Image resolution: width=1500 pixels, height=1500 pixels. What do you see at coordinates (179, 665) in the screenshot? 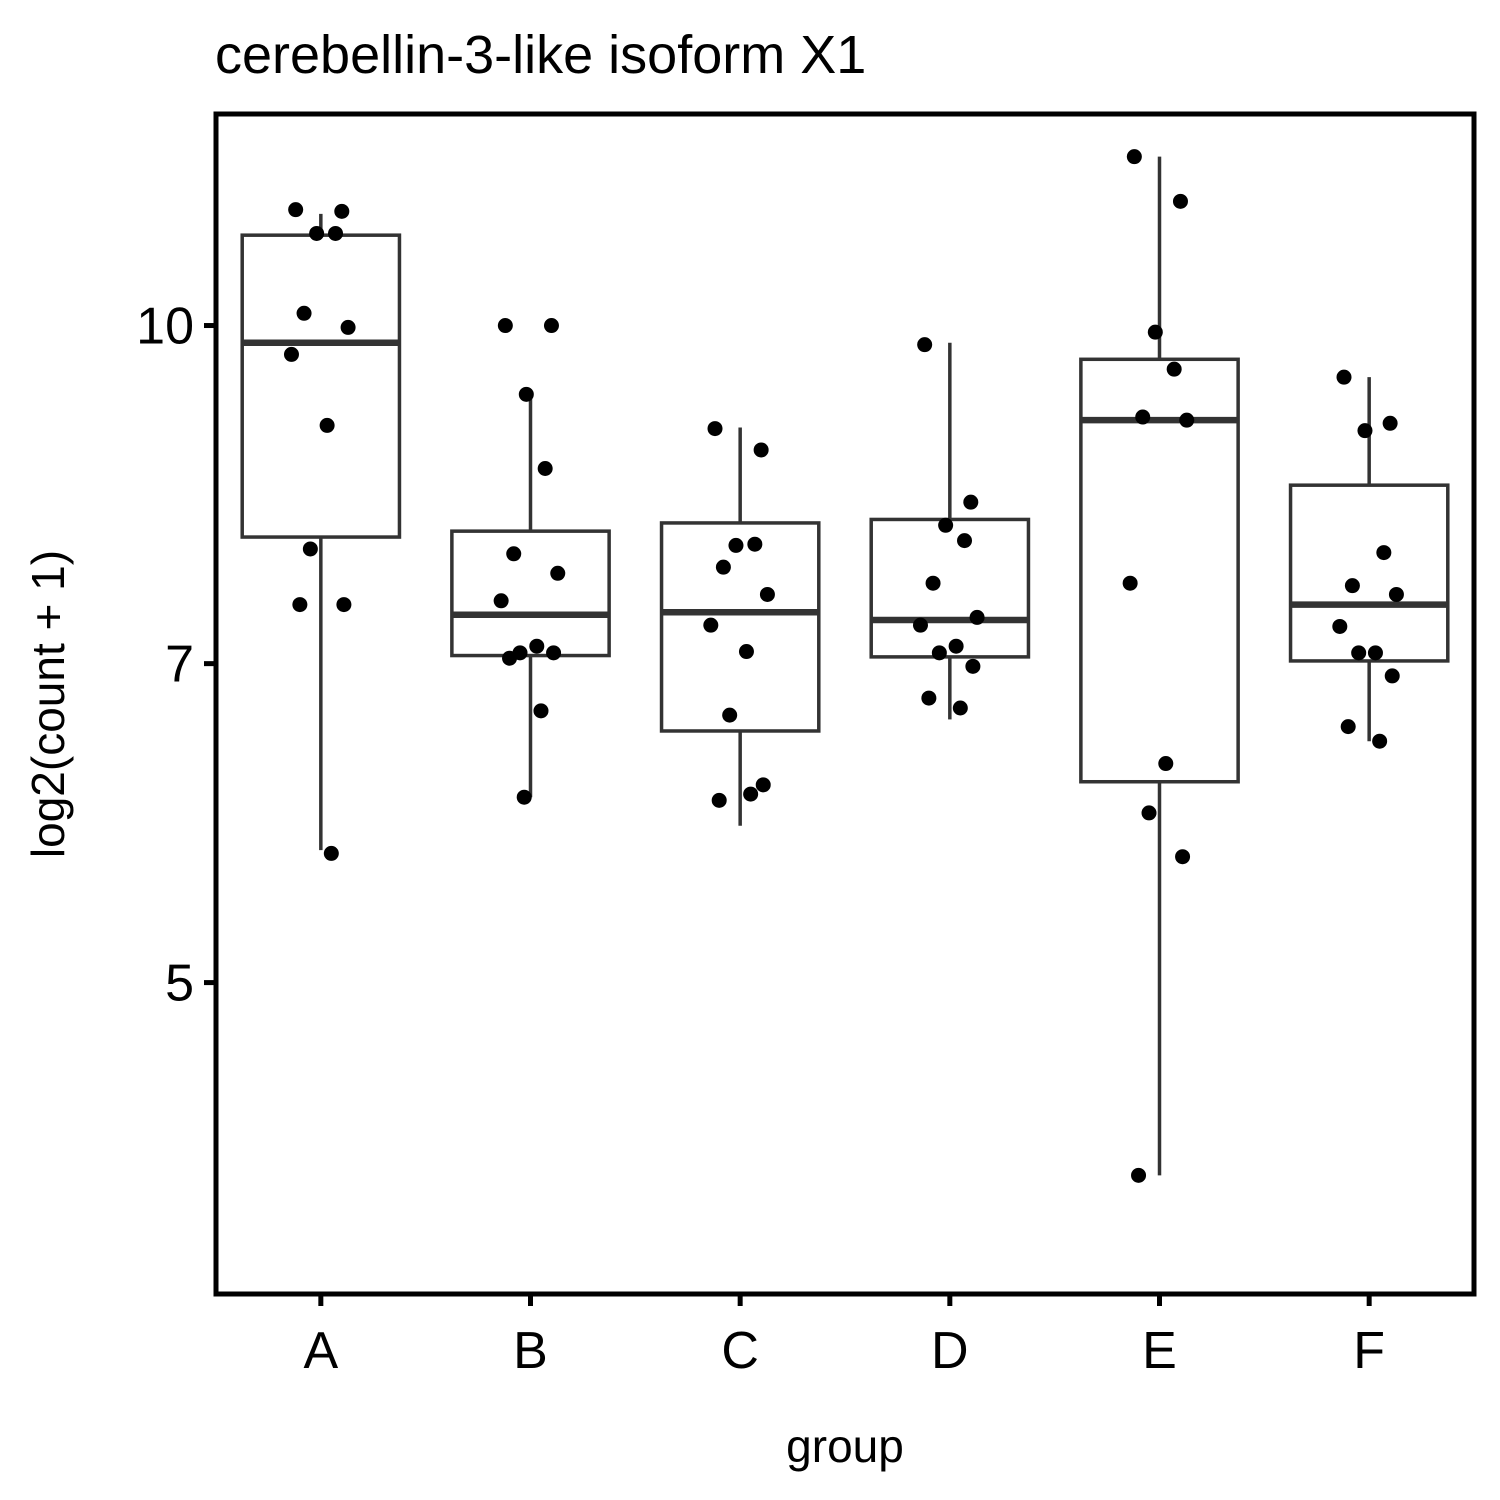
I see `y-tick-label-7: 7` at bounding box center [179, 665].